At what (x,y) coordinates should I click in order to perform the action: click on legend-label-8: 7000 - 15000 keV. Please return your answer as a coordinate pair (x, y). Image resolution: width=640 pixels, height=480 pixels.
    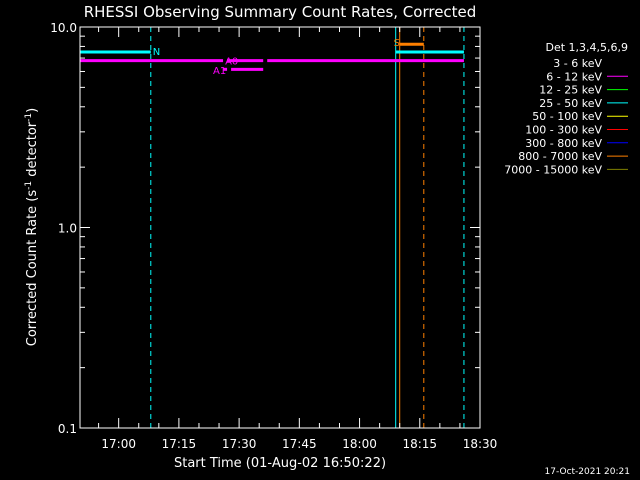
    Looking at the image, I should click on (553, 169).